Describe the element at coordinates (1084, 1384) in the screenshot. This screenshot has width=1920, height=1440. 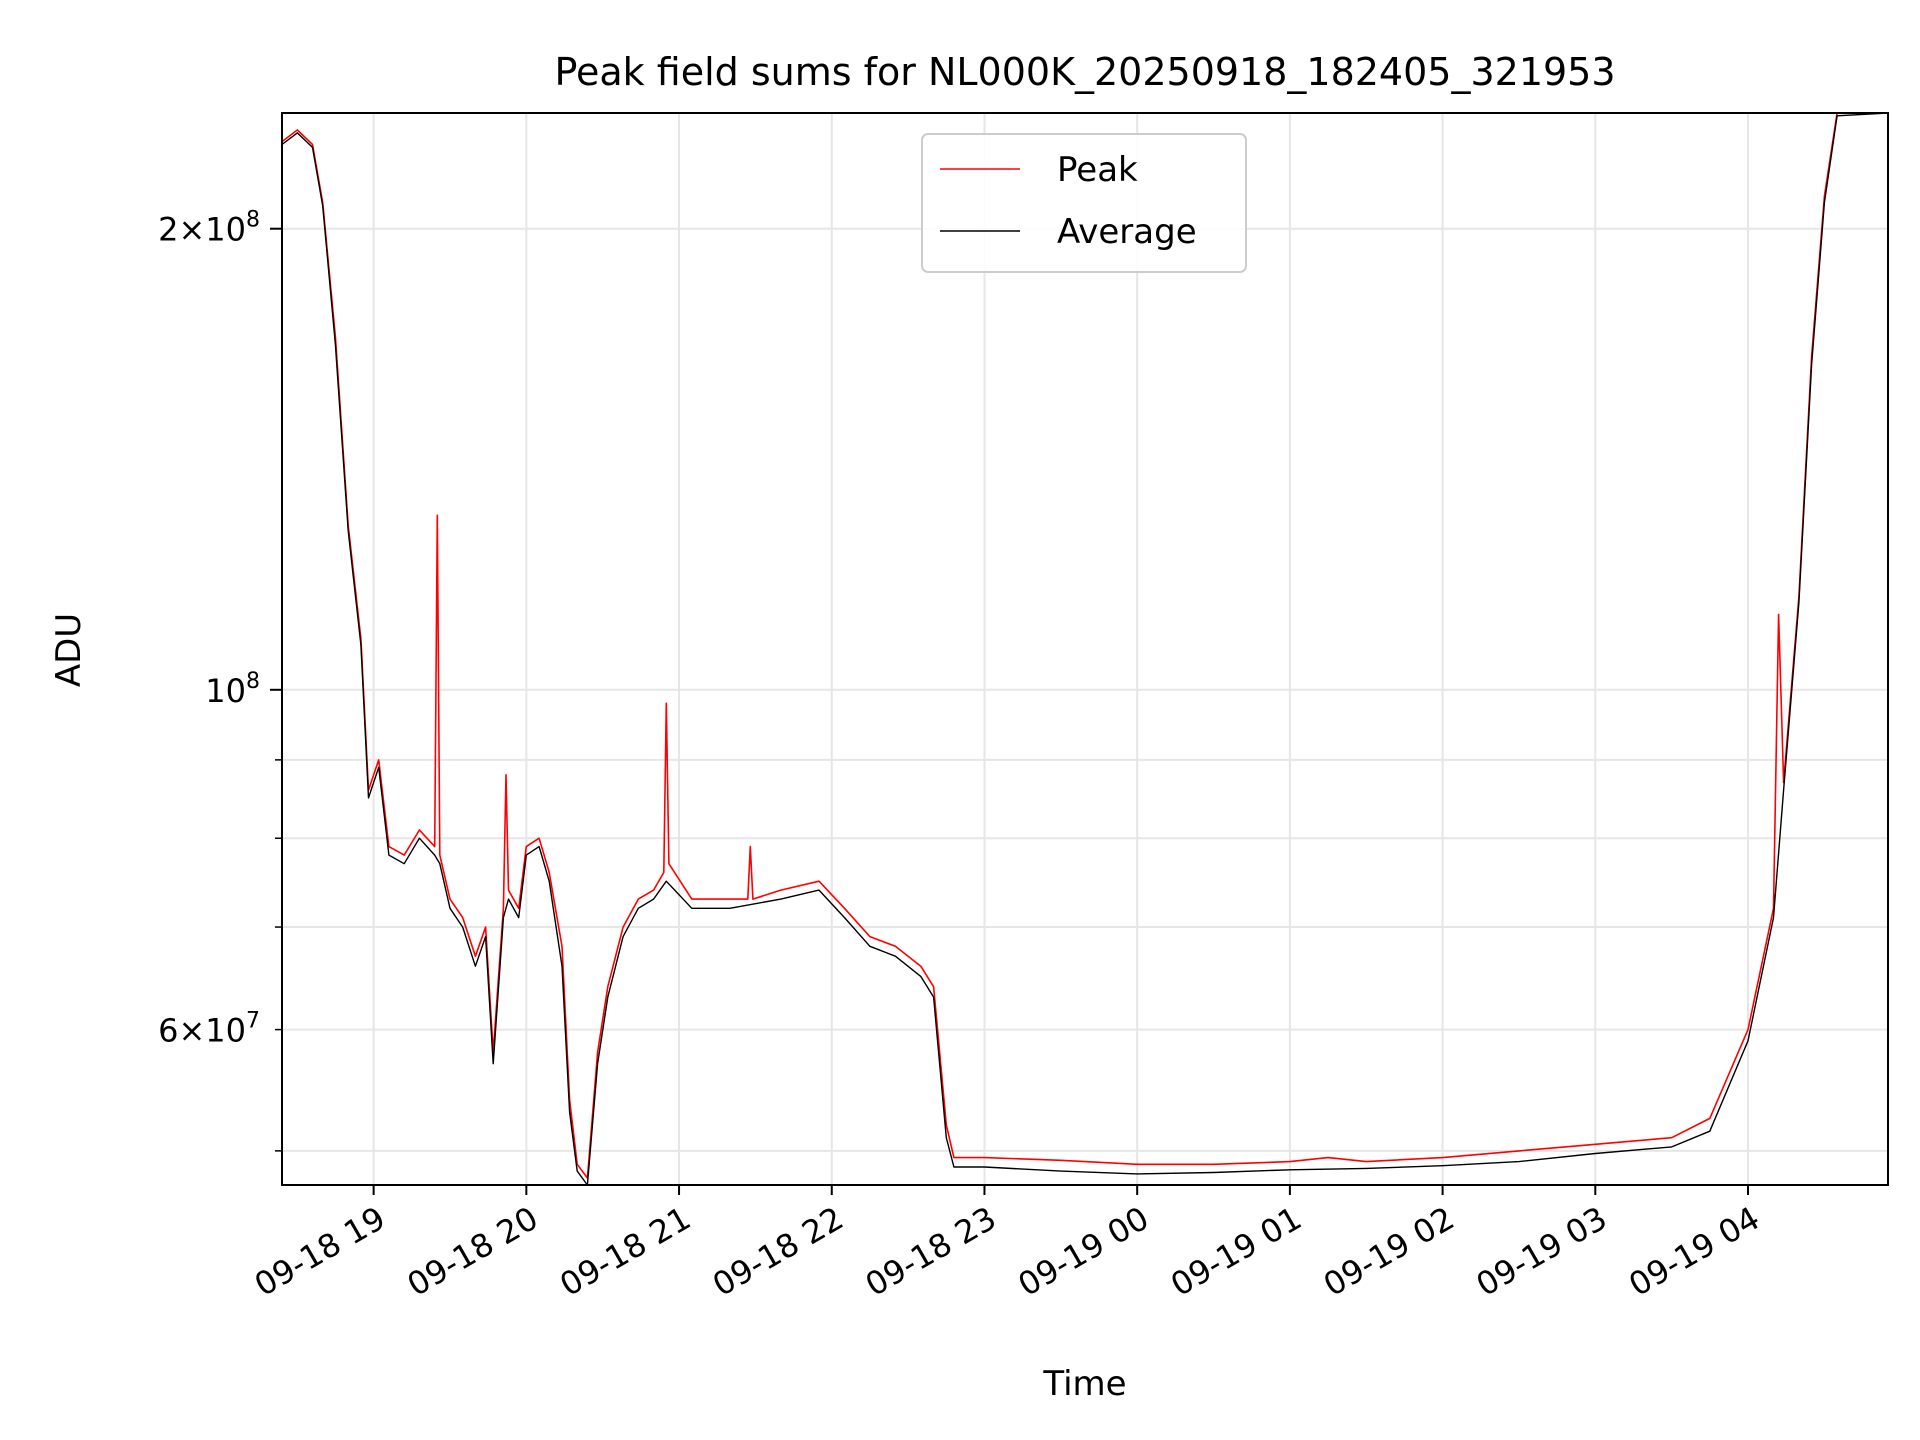
I see `x-axis-label: Time` at that location.